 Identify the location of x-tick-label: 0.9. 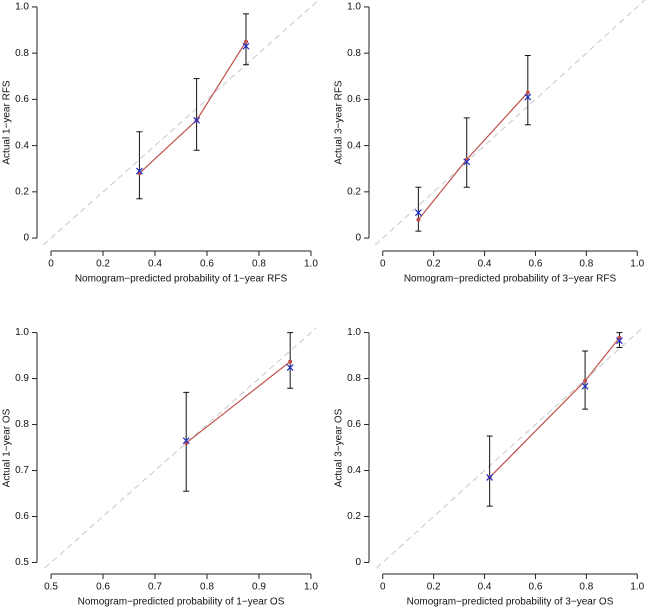
(259, 587).